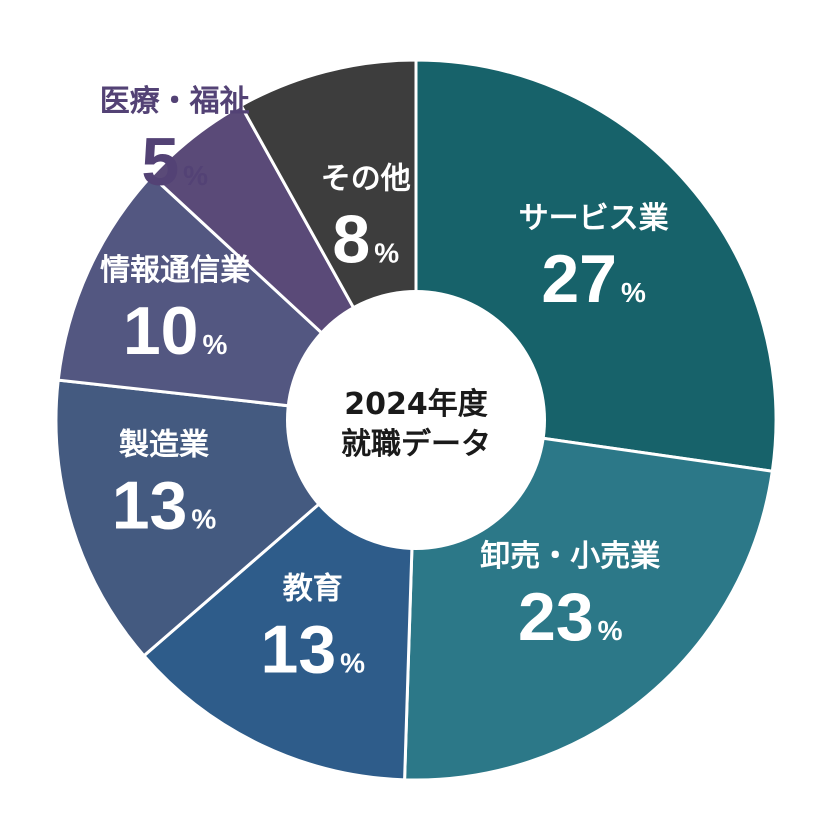  Describe the element at coordinates (160, 162) in the screenshot. I see `slice-value-number: 5` at that location.